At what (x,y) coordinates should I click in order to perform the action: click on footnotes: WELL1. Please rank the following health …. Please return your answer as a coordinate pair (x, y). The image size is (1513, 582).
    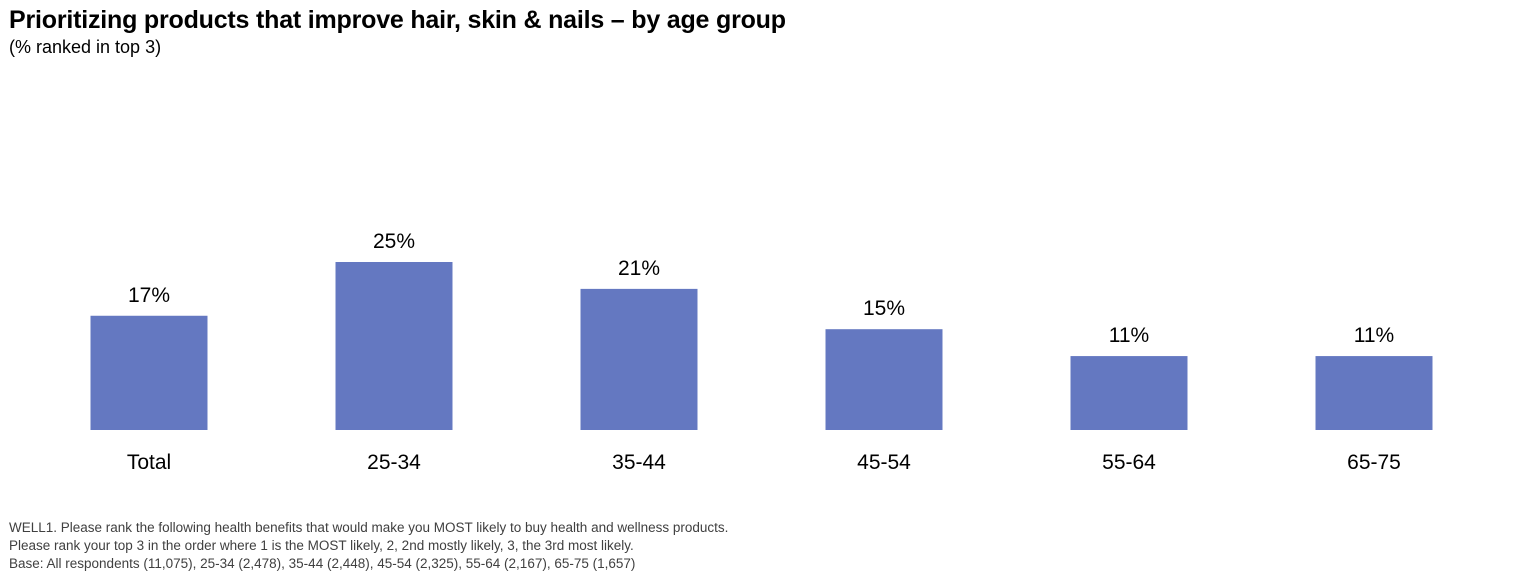
    Looking at the image, I should click on (368, 546).